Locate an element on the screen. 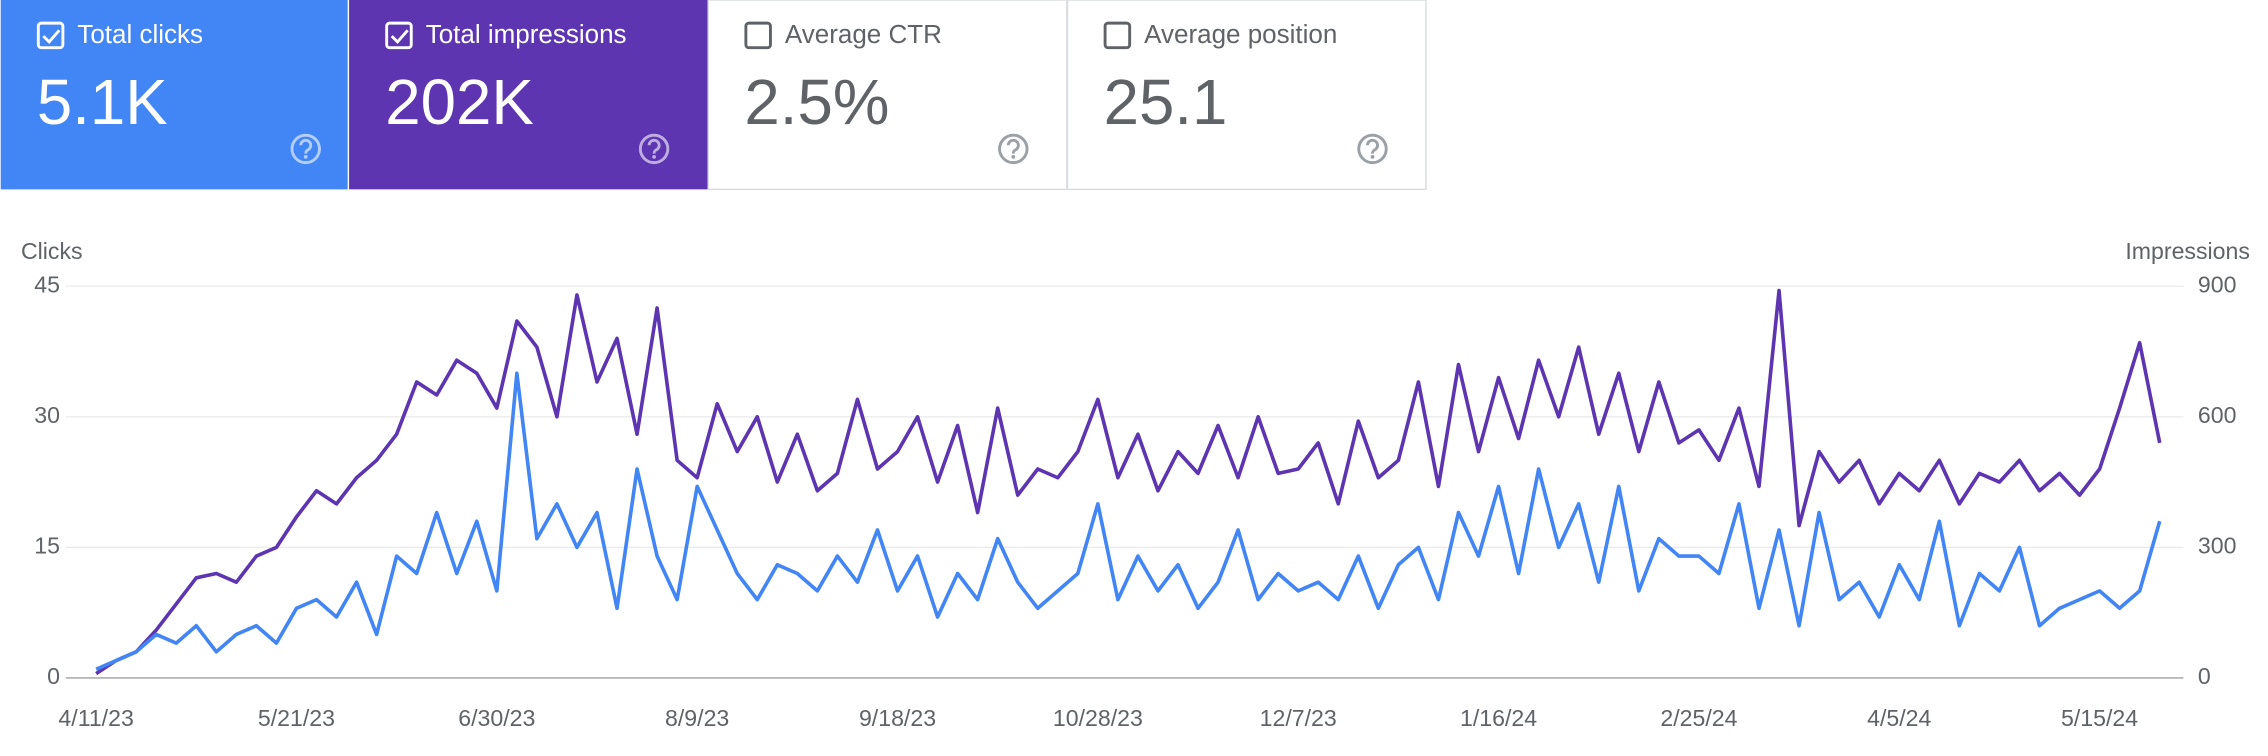  card-value: 5.1K is located at coordinates (102, 102).